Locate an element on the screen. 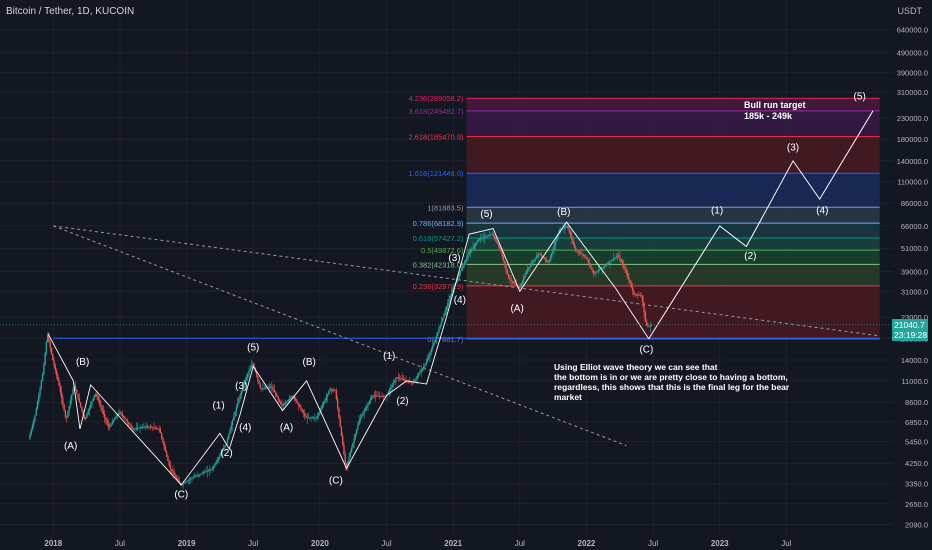 The height and width of the screenshot is (550, 932). y-tick-label: 39000.0 is located at coordinates (914, 271).